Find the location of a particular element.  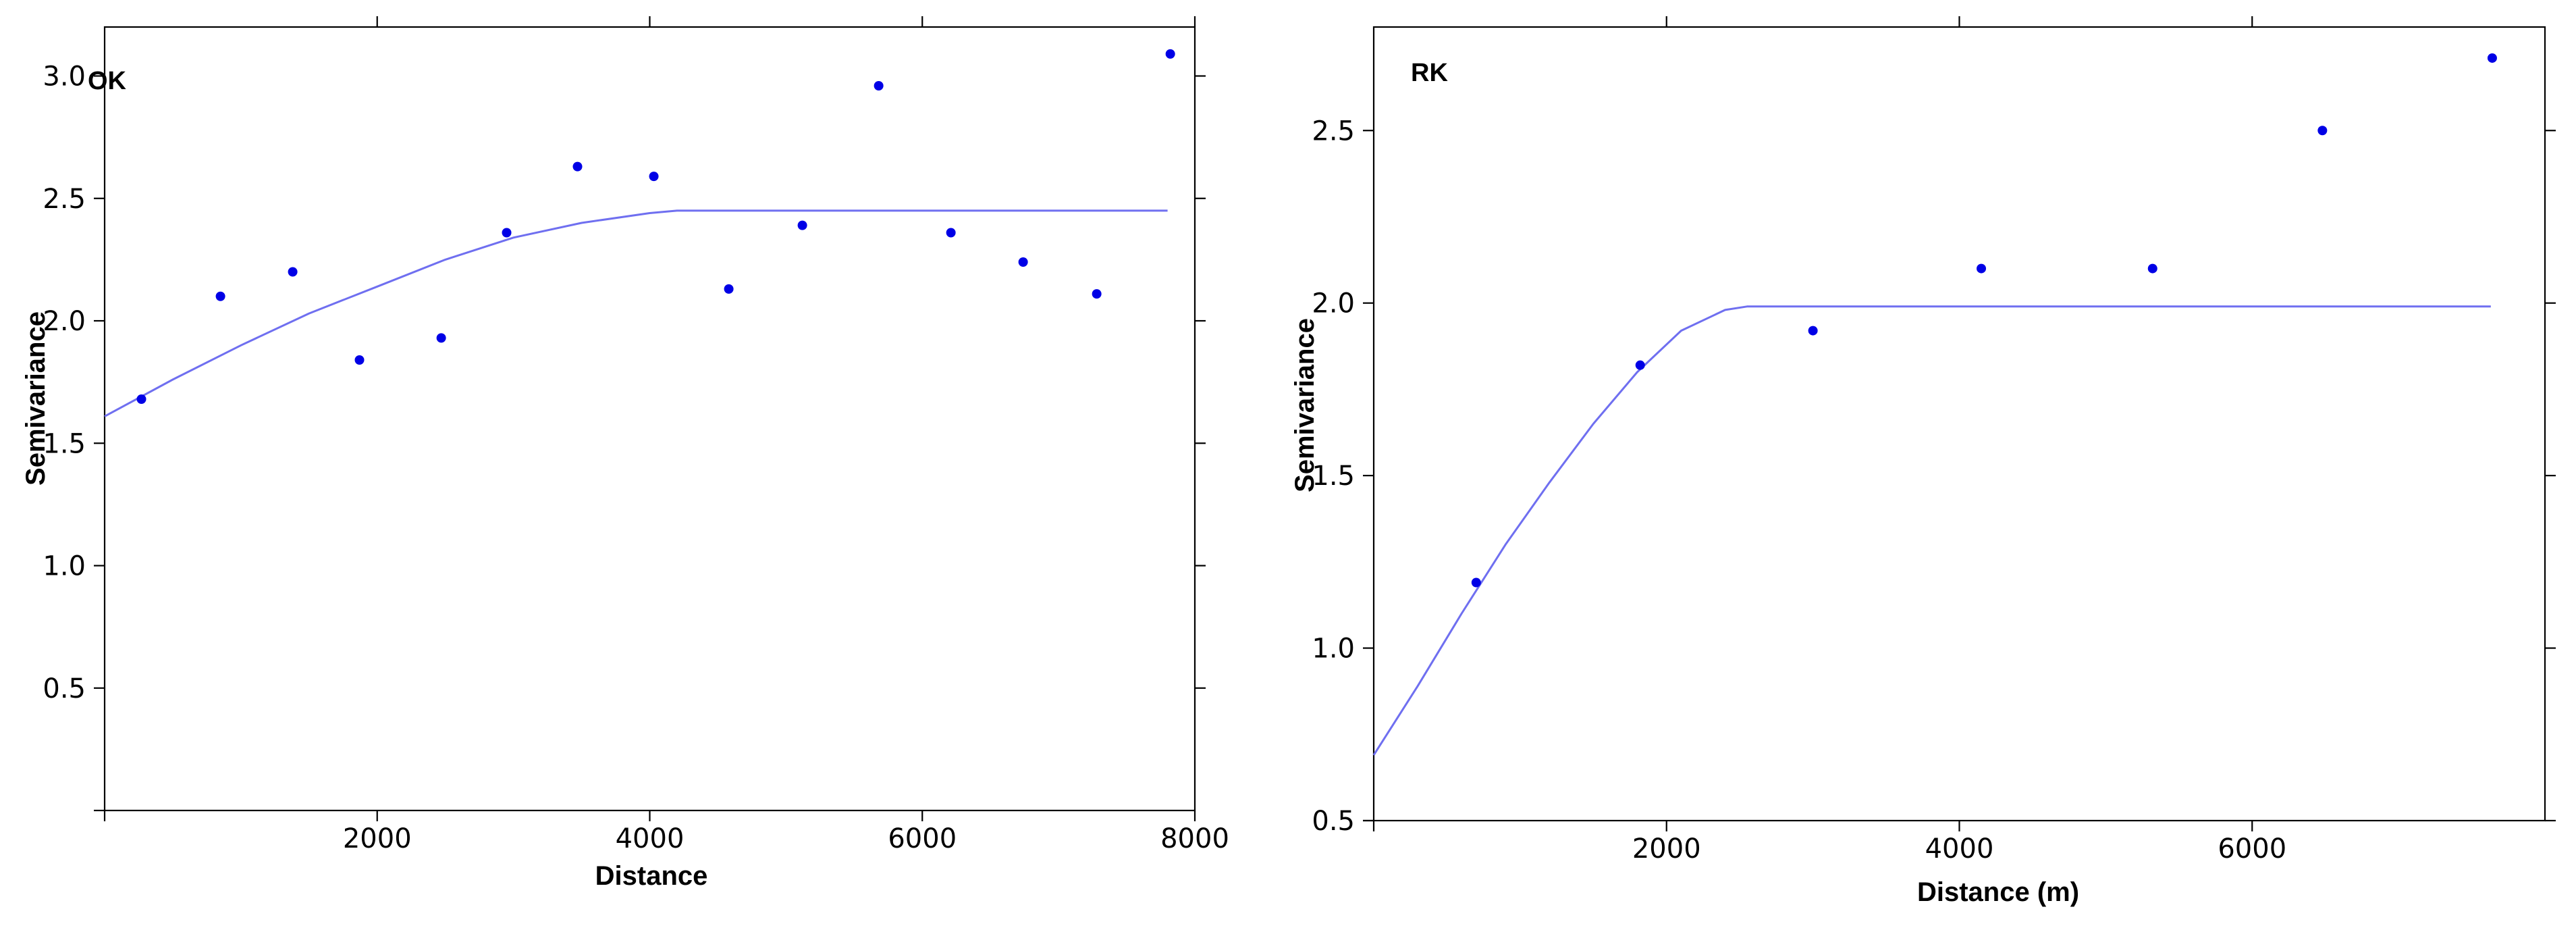

ok-y-tick-label: 0.5 is located at coordinates (64, 688).